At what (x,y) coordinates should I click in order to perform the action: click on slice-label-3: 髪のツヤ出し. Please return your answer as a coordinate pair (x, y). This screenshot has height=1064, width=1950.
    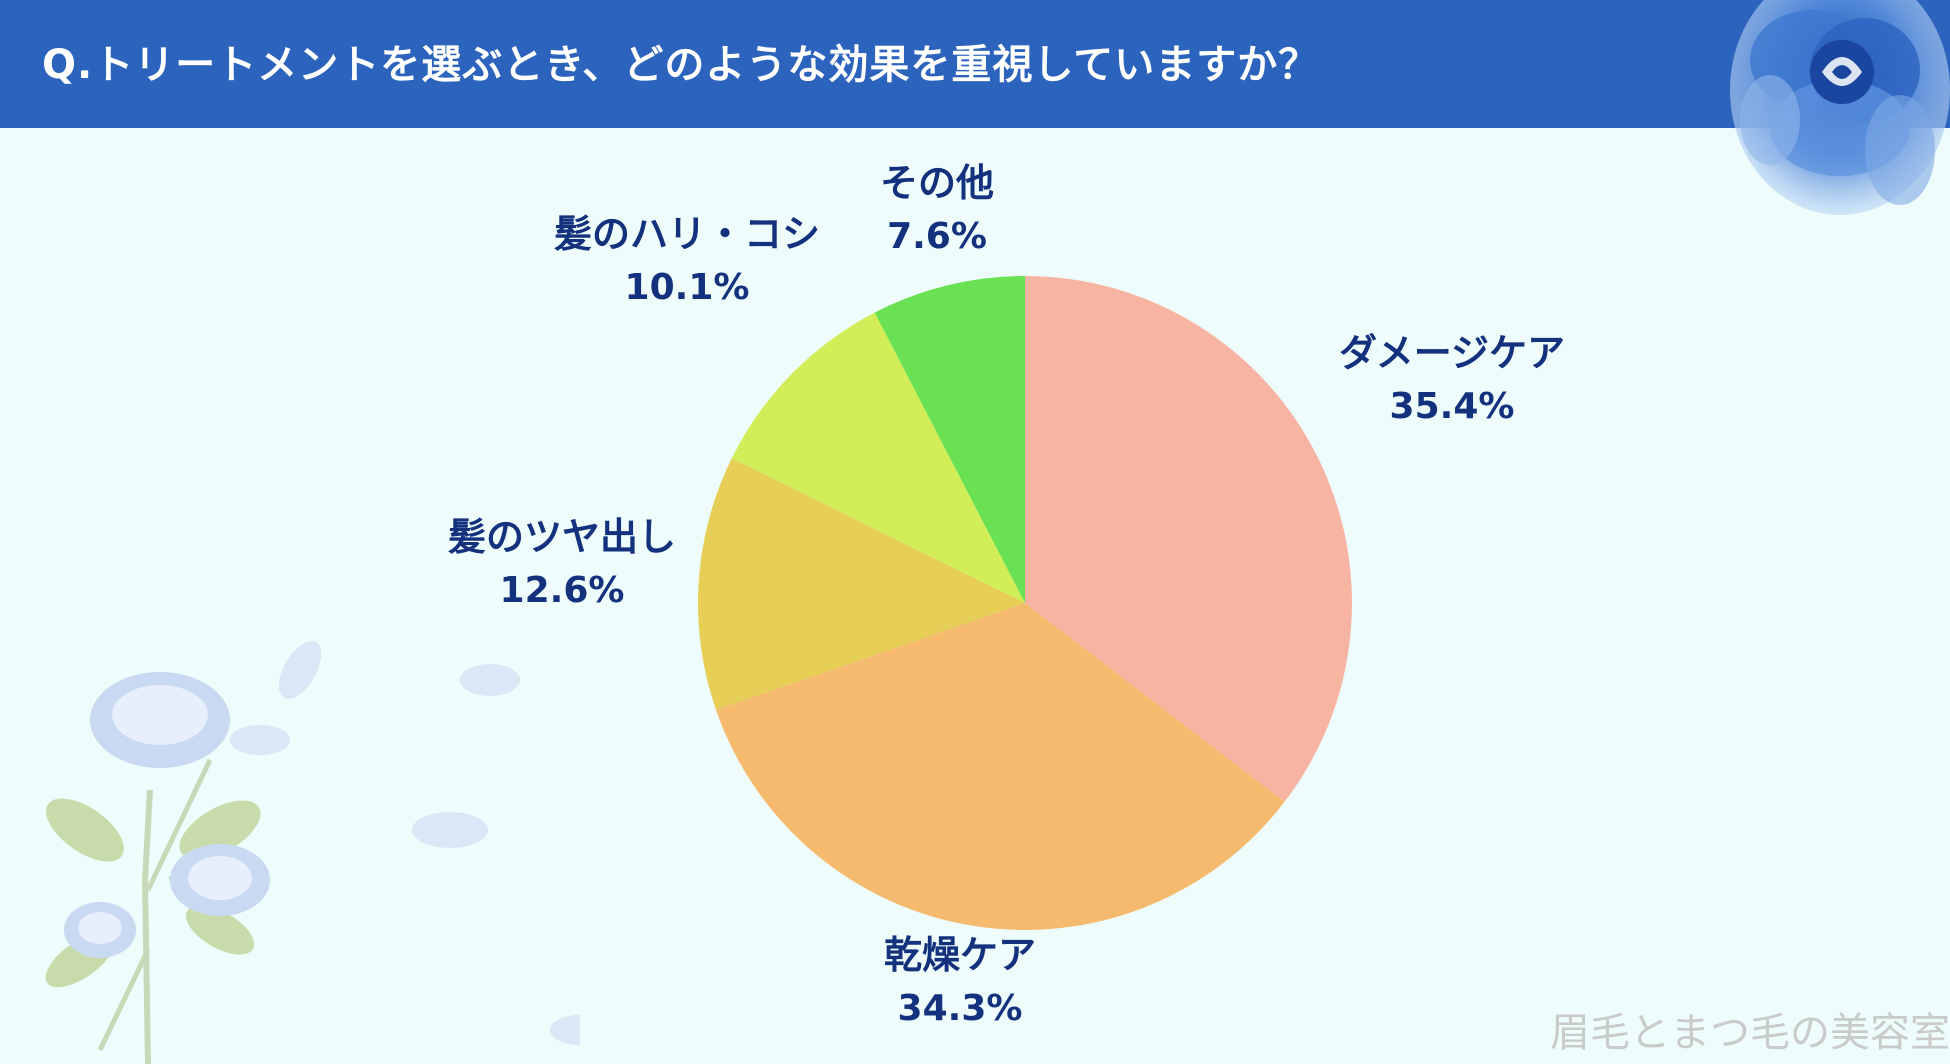
    Looking at the image, I should click on (562, 537).